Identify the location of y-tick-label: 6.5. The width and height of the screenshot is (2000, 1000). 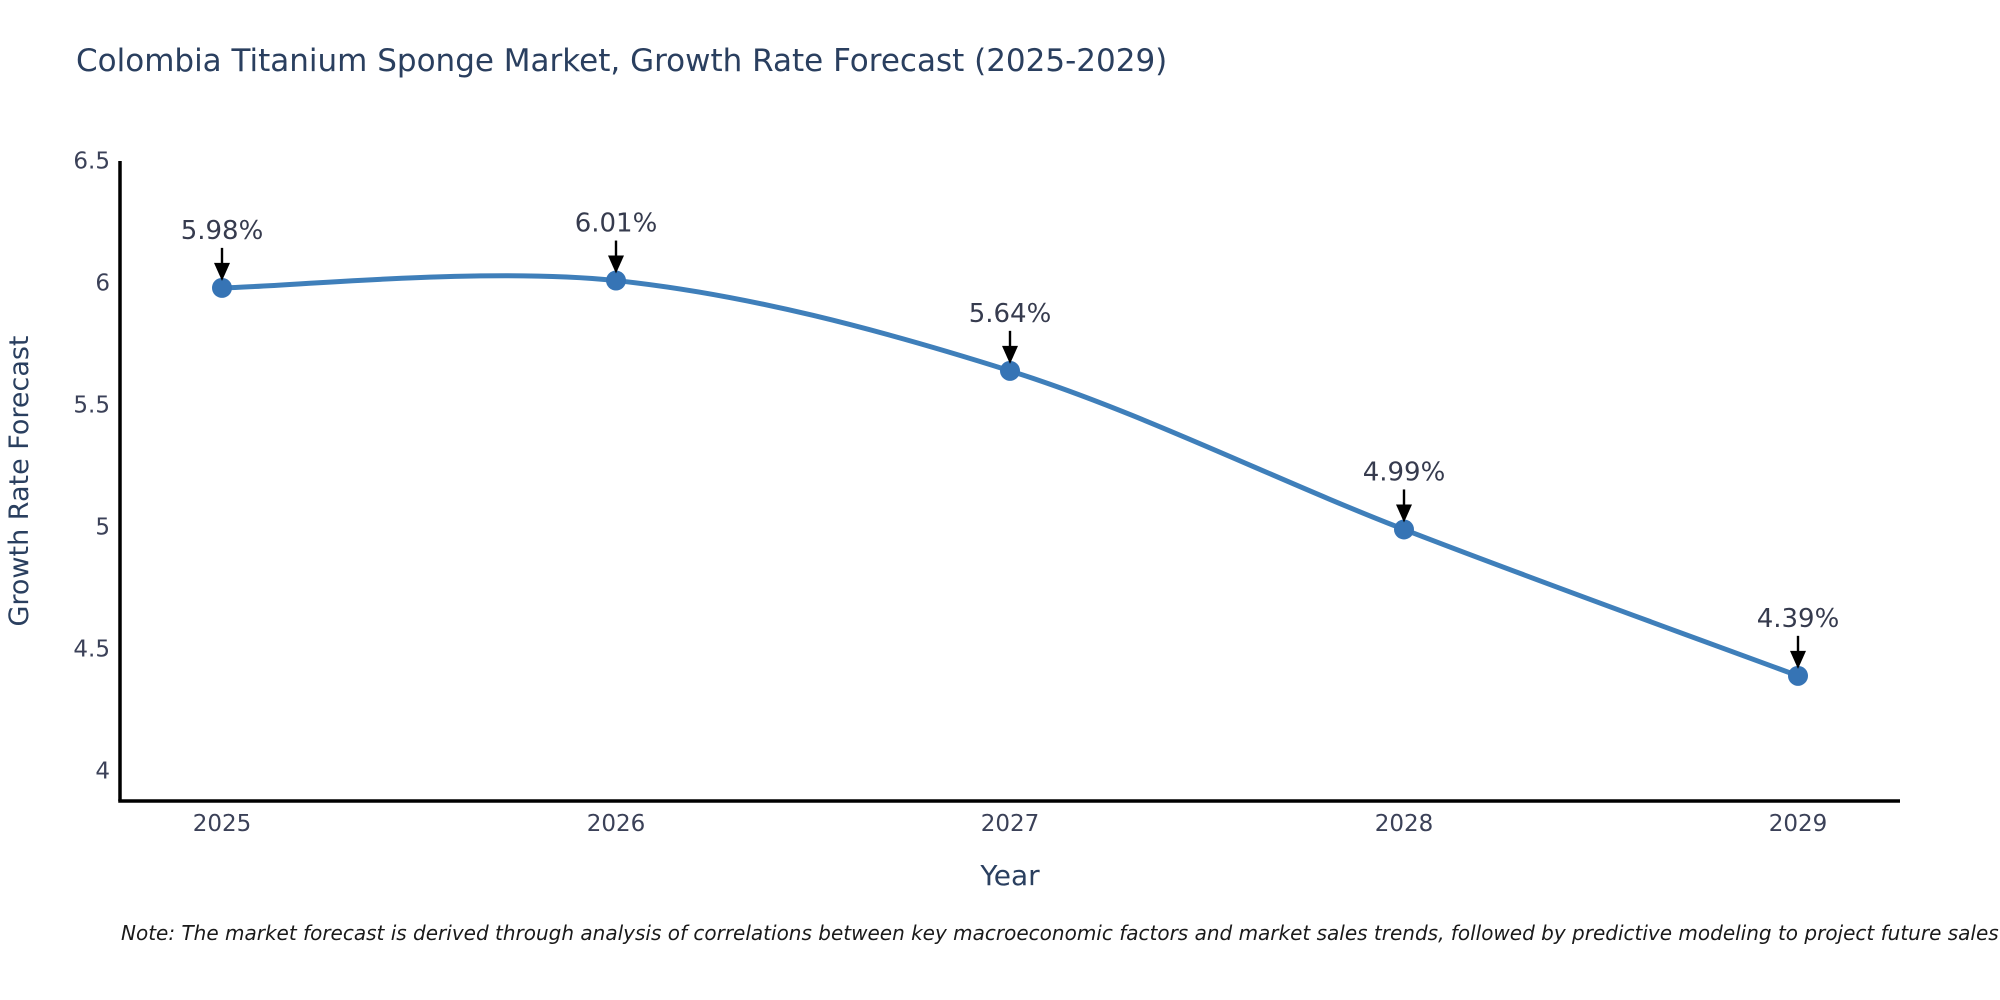
(91, 161).